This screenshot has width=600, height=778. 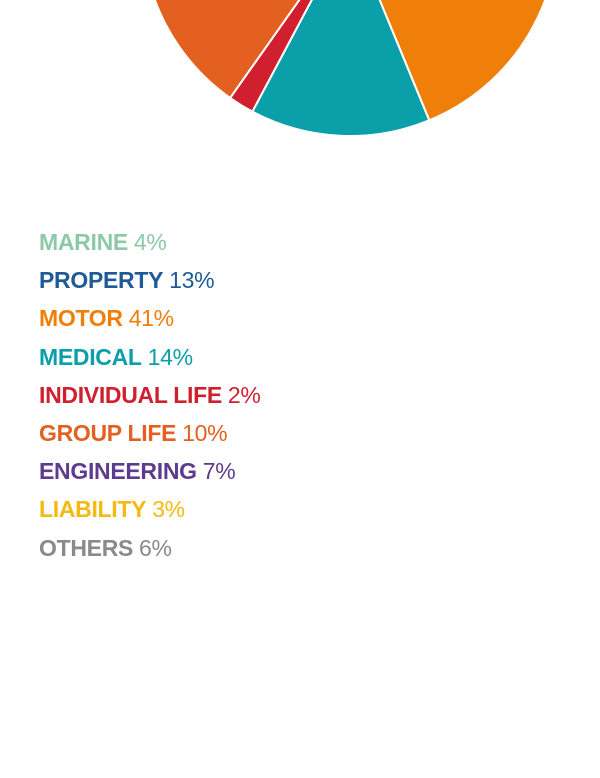 I want to click on legend-item-group-life: GROUP LIFE 10%, so click(x=150, y=437).